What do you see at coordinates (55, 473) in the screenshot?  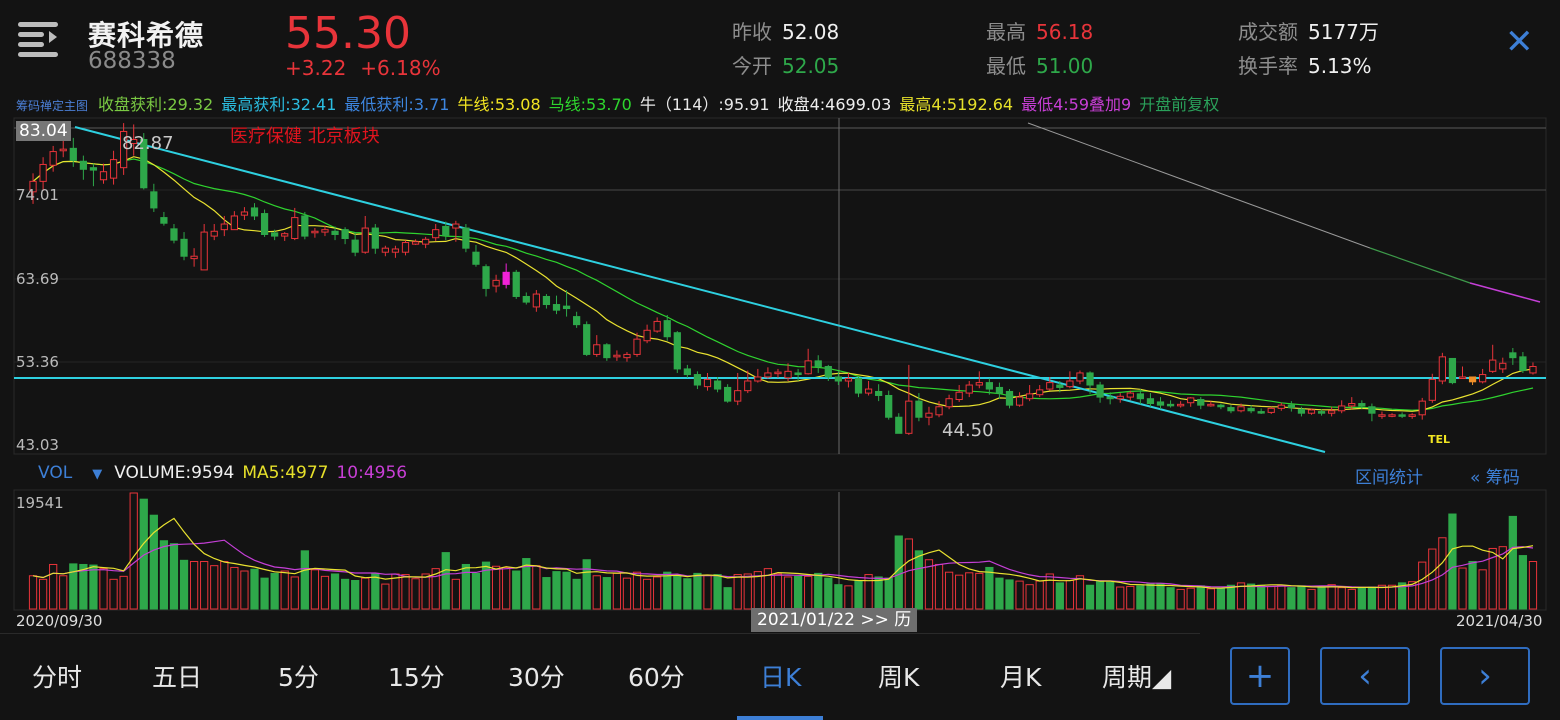 I see `vol-indicator-title: VOL` at bounding box center [55, 473].